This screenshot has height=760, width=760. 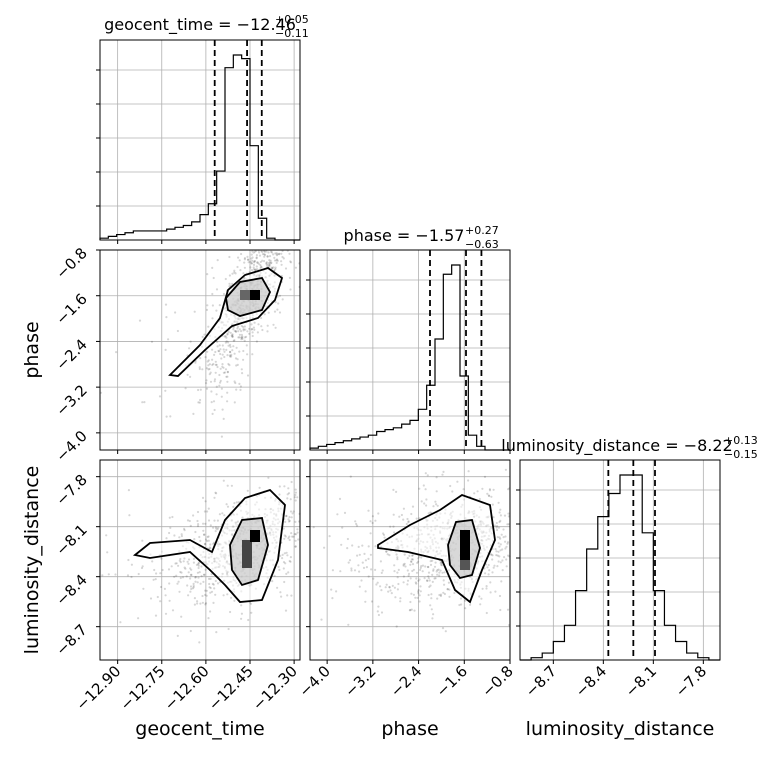 What do you see at coordinates (32, 349) in the screenshot?
I see `ylabel-phase: phase` at bounding box center [32, 349].